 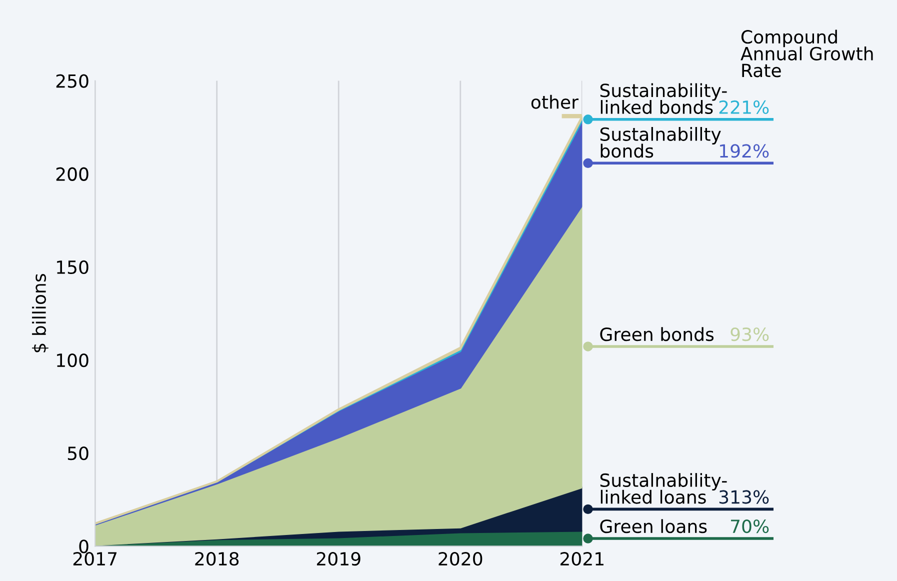 What do you see at coordinates (83, 547) in the screenshot?
I see `y-tick-label: 0` at bounding box center [83, 547].